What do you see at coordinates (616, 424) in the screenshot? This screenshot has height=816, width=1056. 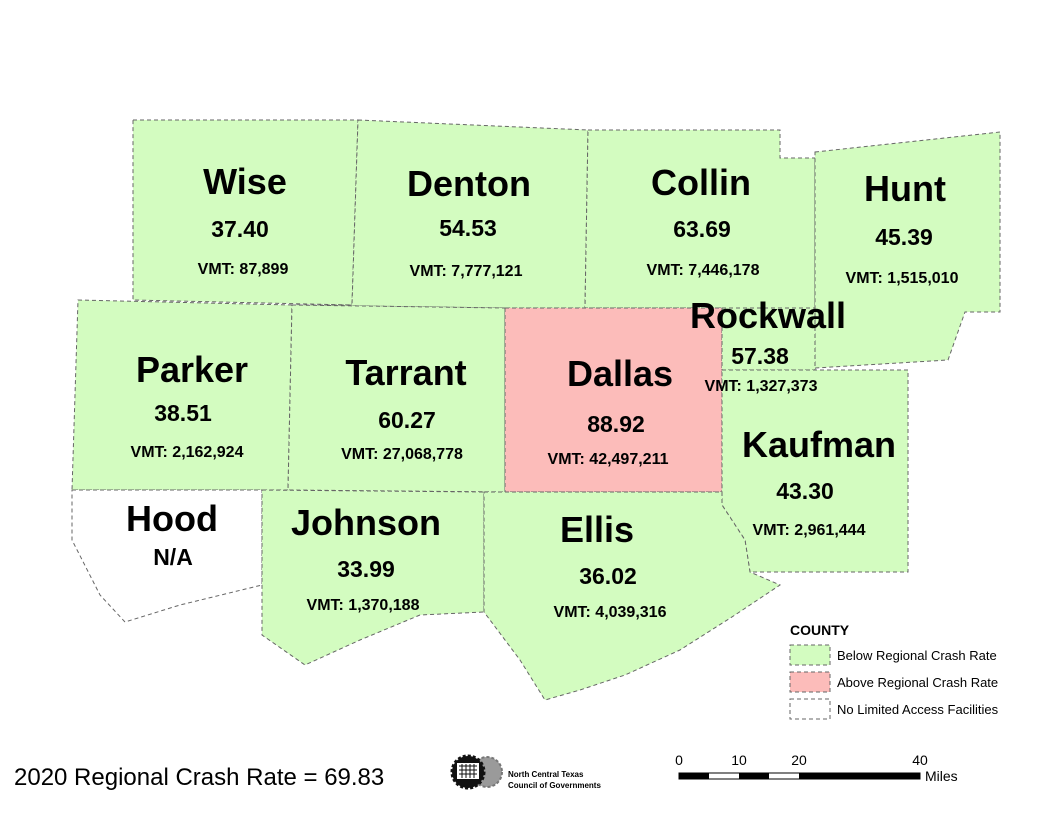 I see `county-rate: 88.92` at bounding box center [616, 424].